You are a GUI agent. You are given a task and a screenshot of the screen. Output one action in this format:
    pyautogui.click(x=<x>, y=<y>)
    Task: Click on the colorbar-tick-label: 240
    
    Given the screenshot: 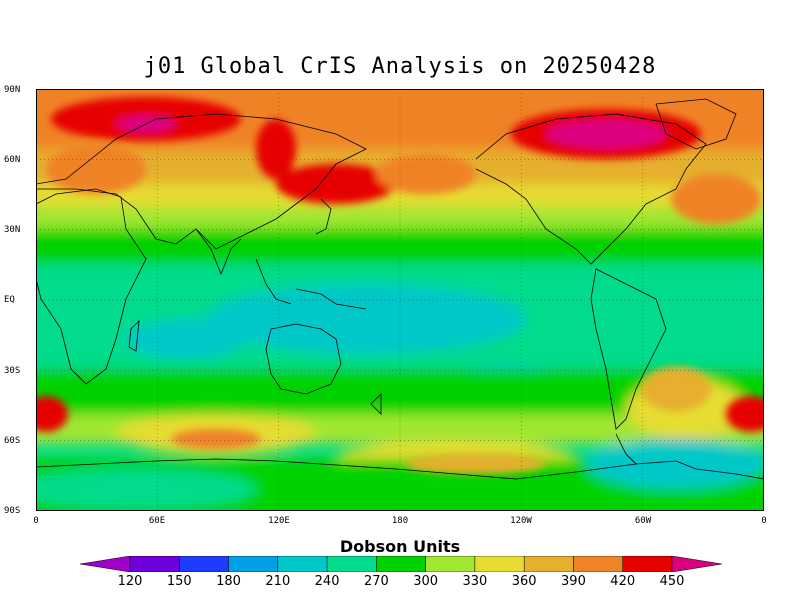 What is the action you would take?
    pyautogui.click(x=327, y=581)
    